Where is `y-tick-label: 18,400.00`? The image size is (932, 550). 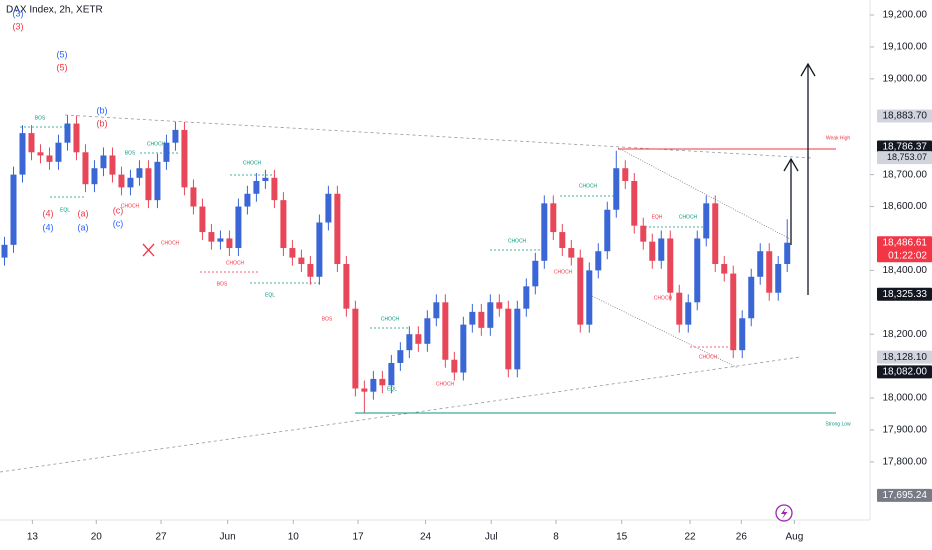
y-tick-label: 18,400.00 is located at coordinates (905, 270).